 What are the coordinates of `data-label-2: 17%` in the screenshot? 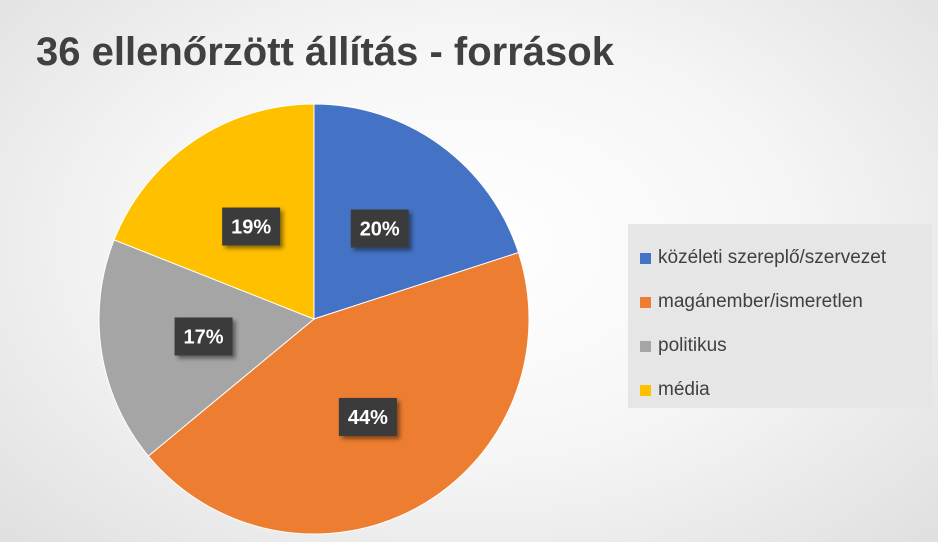 It's located at (203, 336).